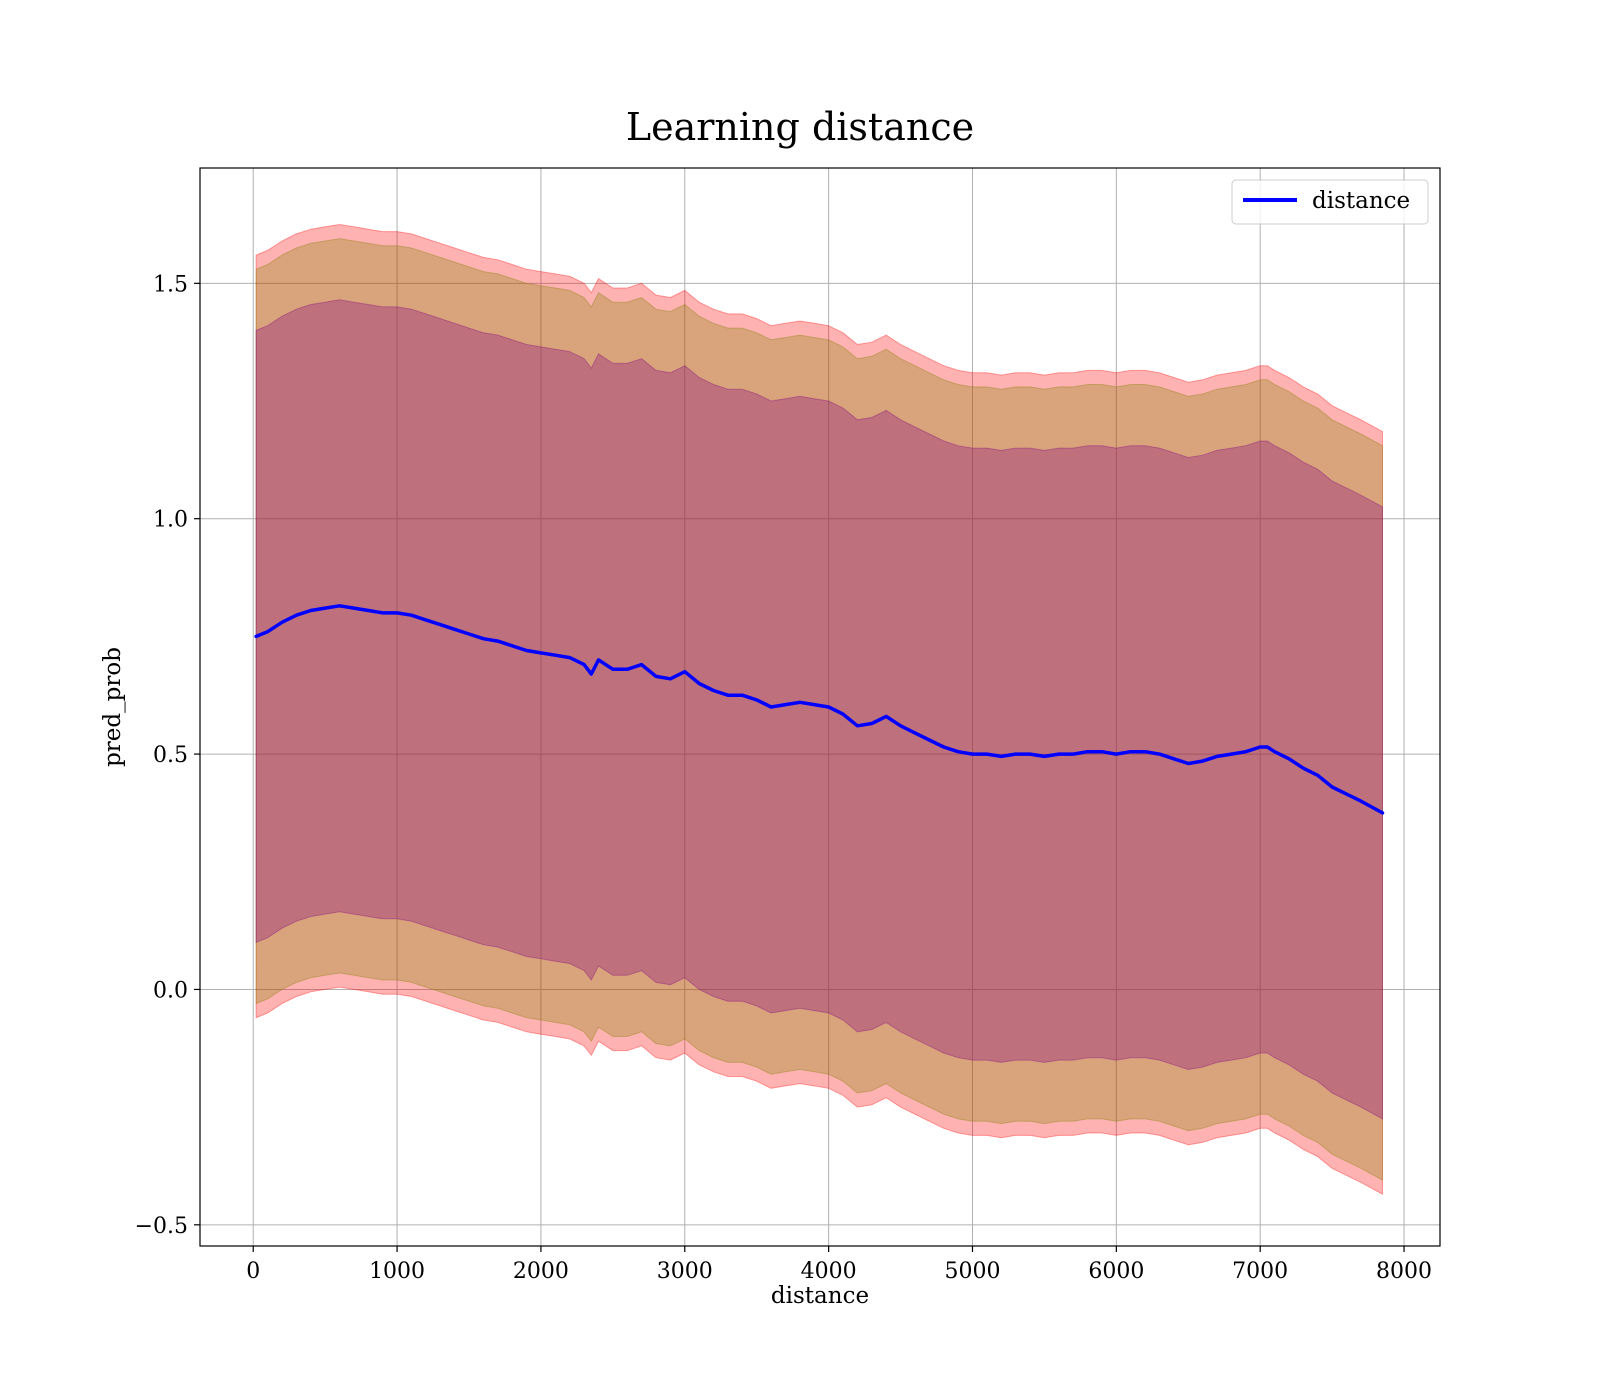 This screenshot has width=1600, height=1400. I want to click on chart-title: Learning distance, so click(800, 127).